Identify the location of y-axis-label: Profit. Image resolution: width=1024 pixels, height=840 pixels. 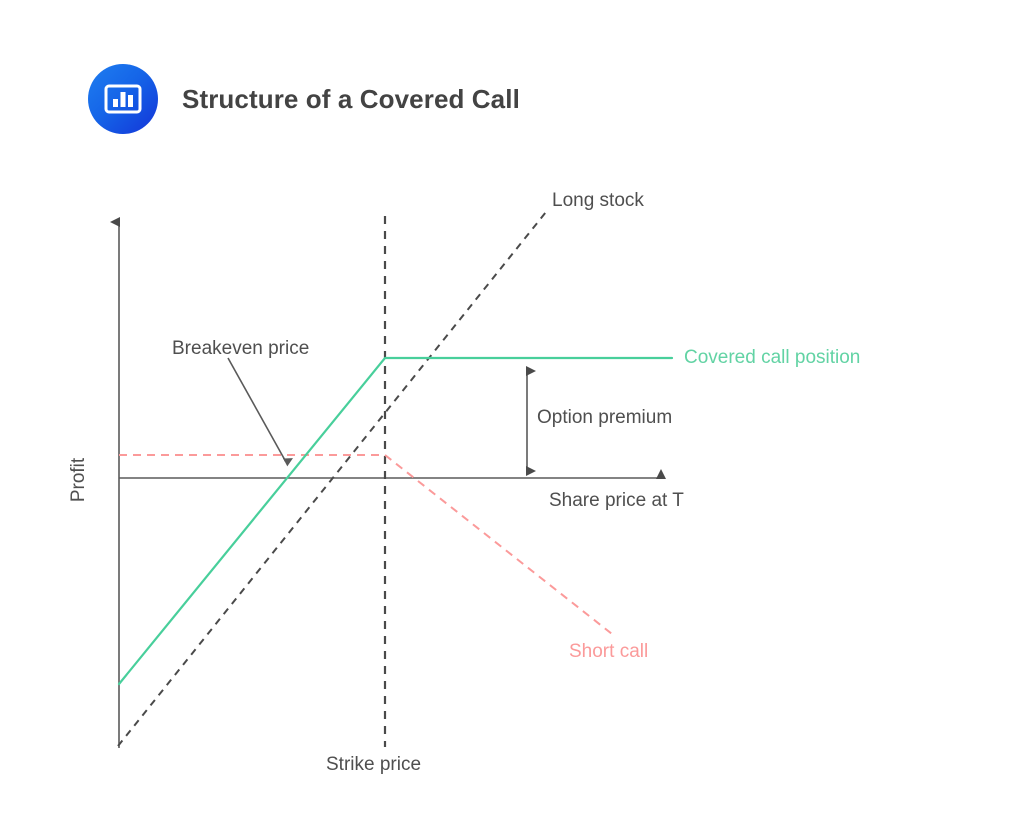
(78, 480).